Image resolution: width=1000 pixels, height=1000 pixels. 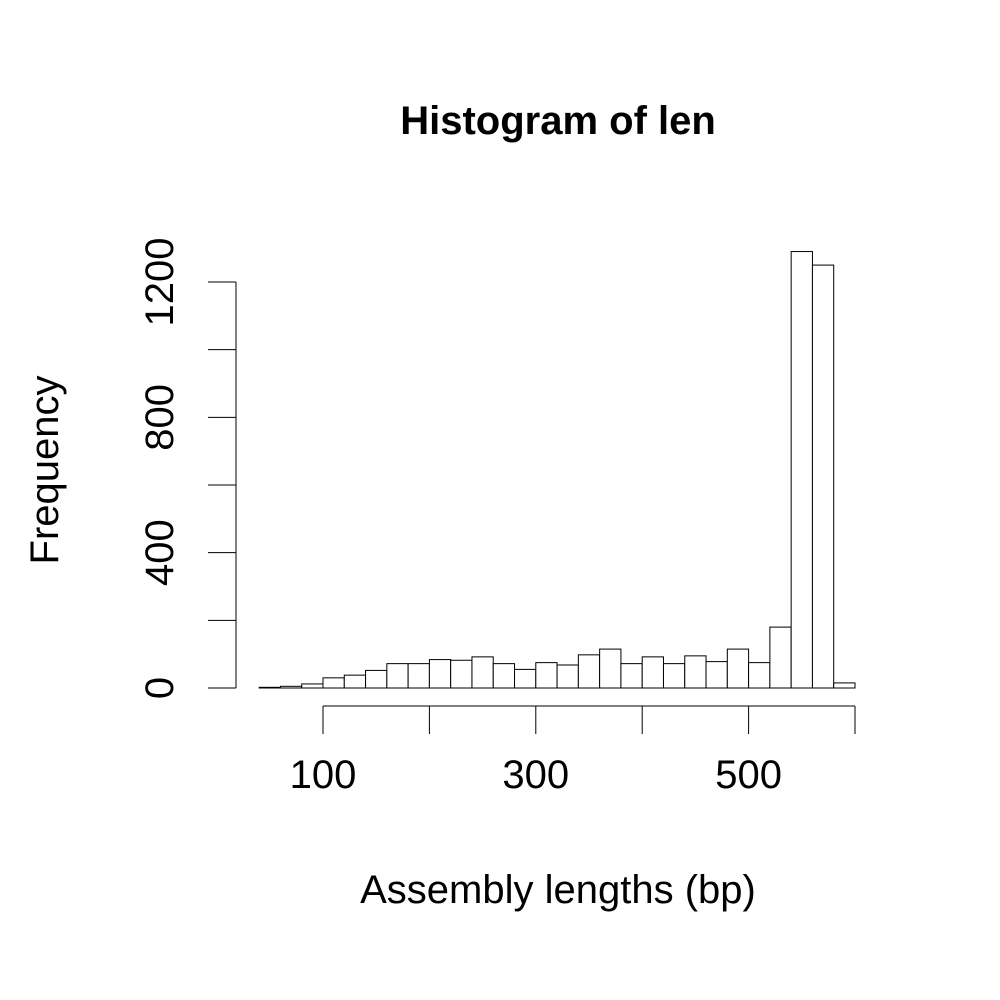 I want to click on x-axis: 100 300 500, so click(x=573, y=751).